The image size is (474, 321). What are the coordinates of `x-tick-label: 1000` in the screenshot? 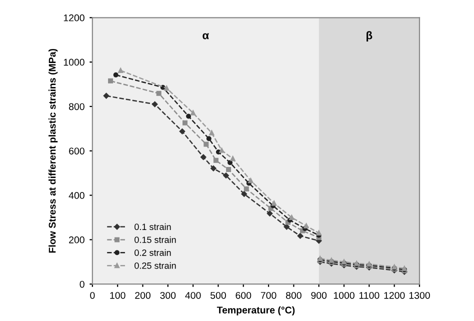 It's located at (344, 295).